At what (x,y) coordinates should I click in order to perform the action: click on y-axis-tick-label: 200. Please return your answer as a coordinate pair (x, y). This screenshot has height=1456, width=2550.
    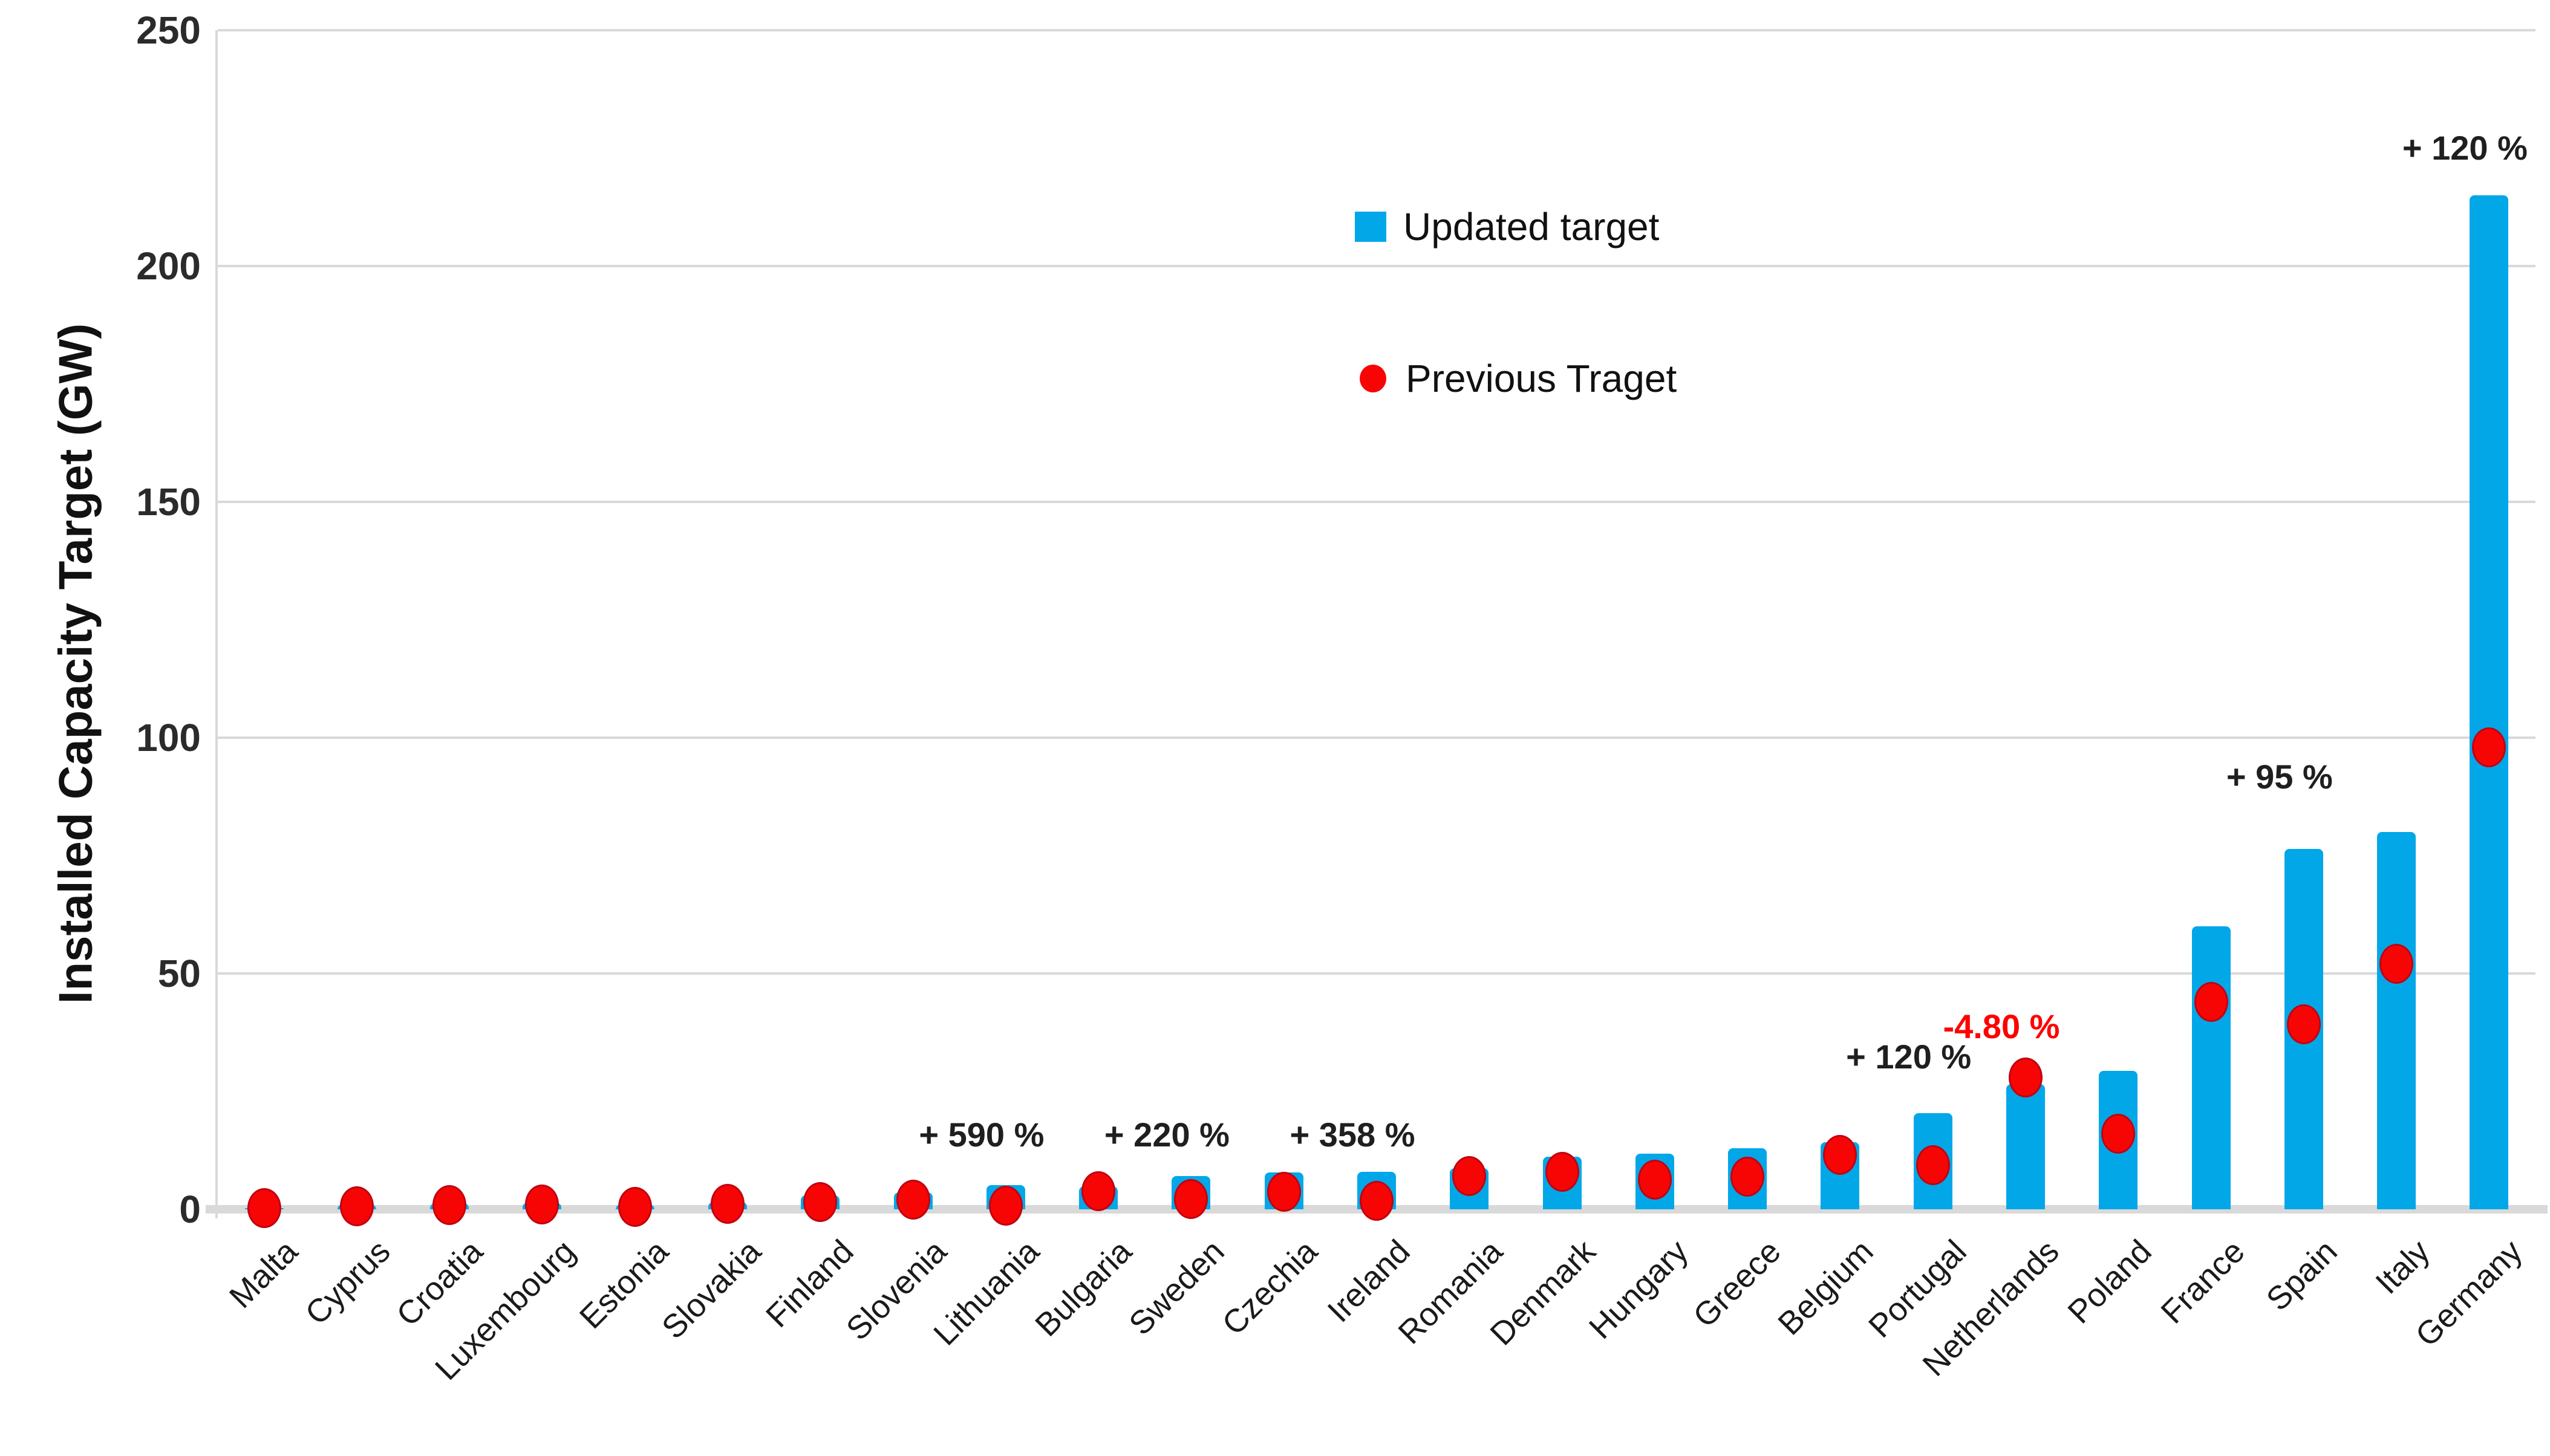
    Looking at the image, I should click on (168, 266).